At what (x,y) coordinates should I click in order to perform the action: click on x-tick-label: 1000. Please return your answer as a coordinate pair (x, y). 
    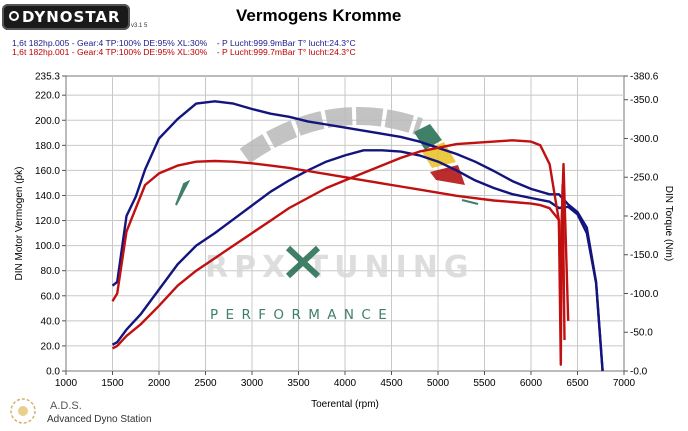
    Looking at the image, I should click on (66, 383).